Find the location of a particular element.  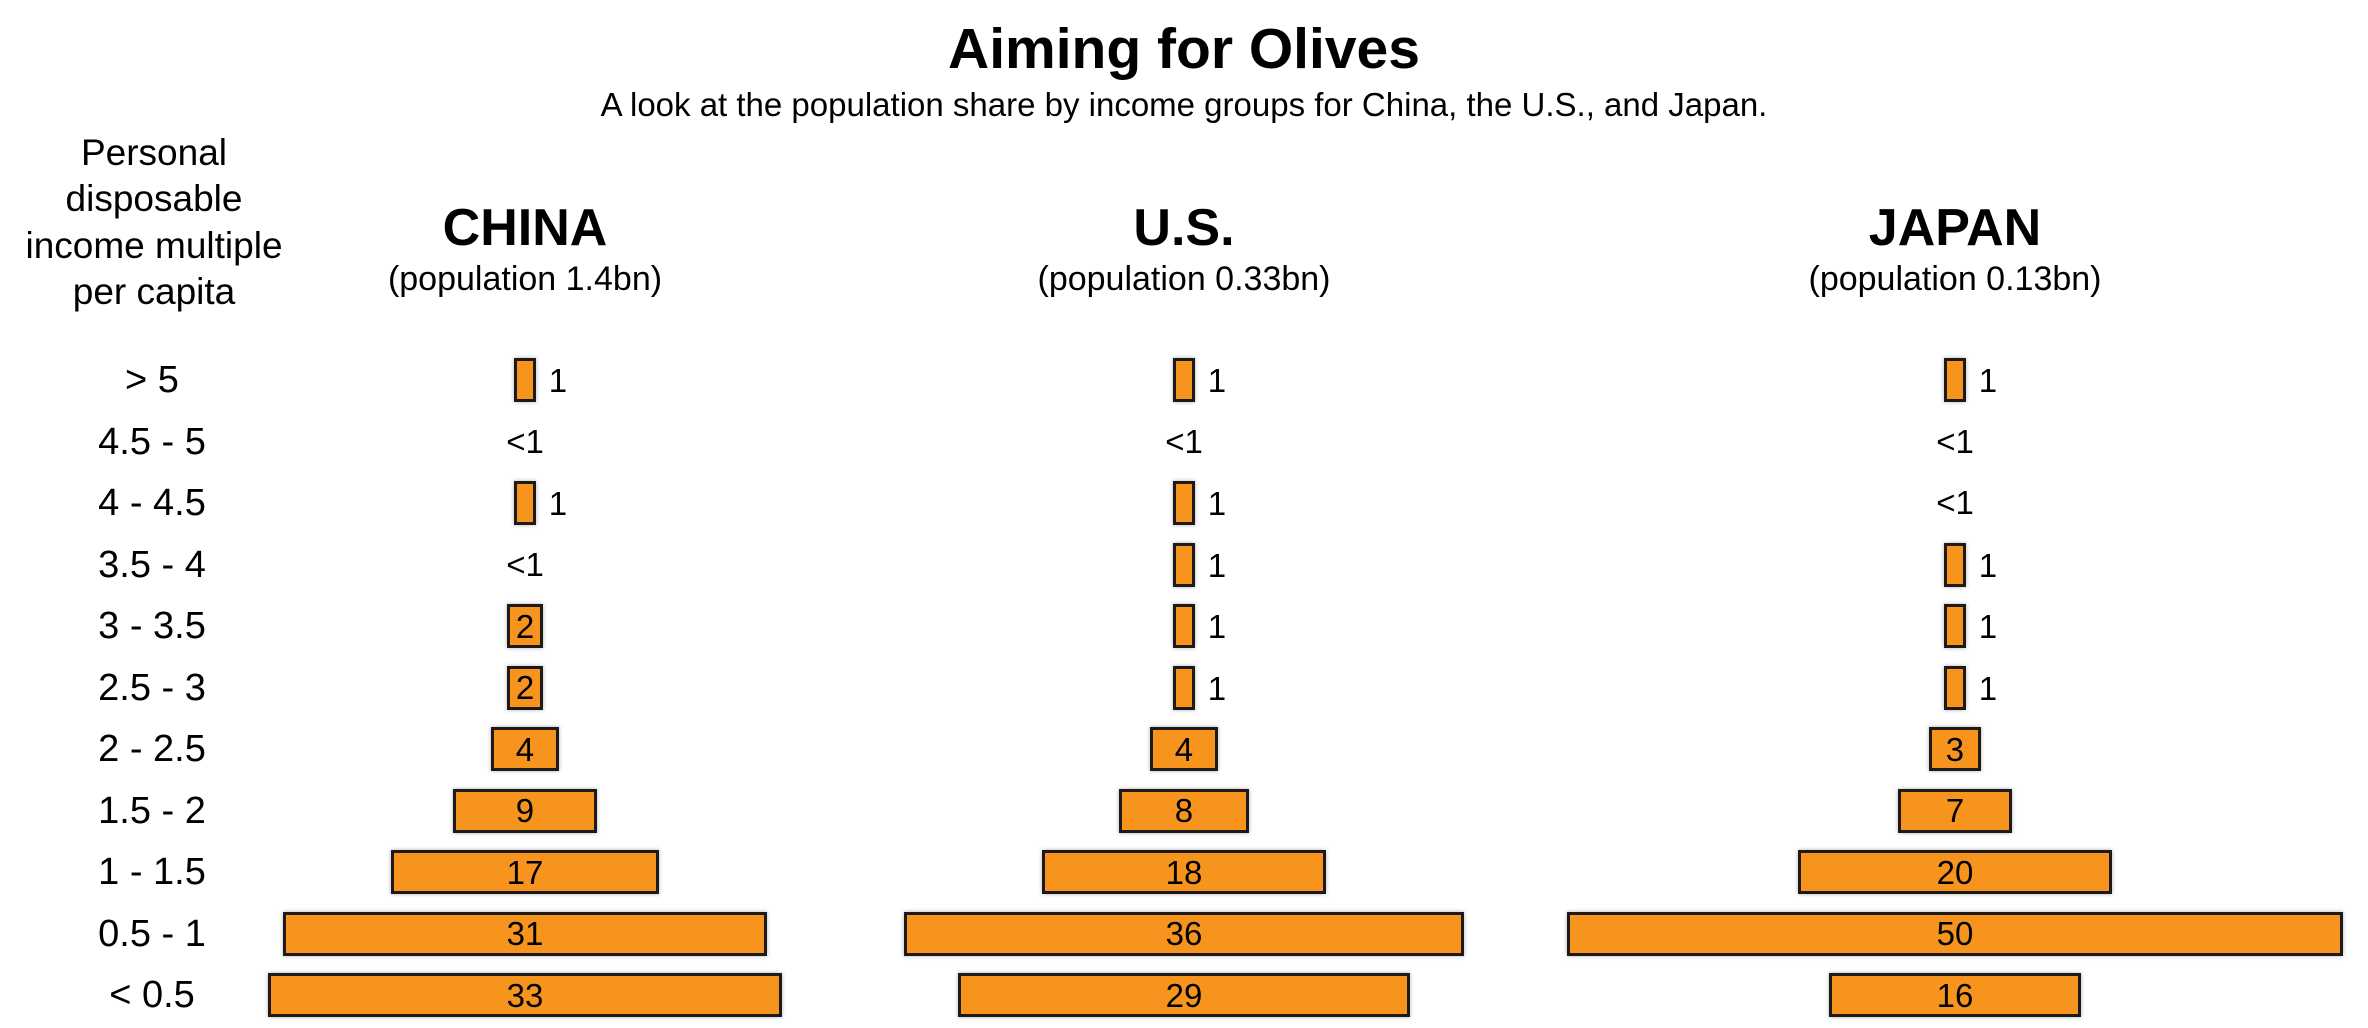

value-label-us-1: <1 is located at coordinates (1184, 441).